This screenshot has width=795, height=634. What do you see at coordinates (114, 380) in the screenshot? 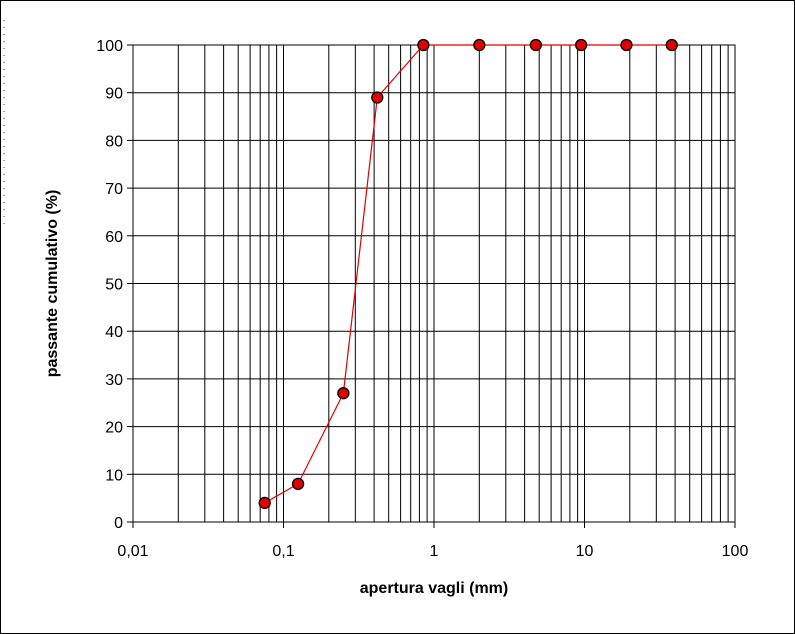
I see `y-tick-label: 30` at bounding box center [114, 380].